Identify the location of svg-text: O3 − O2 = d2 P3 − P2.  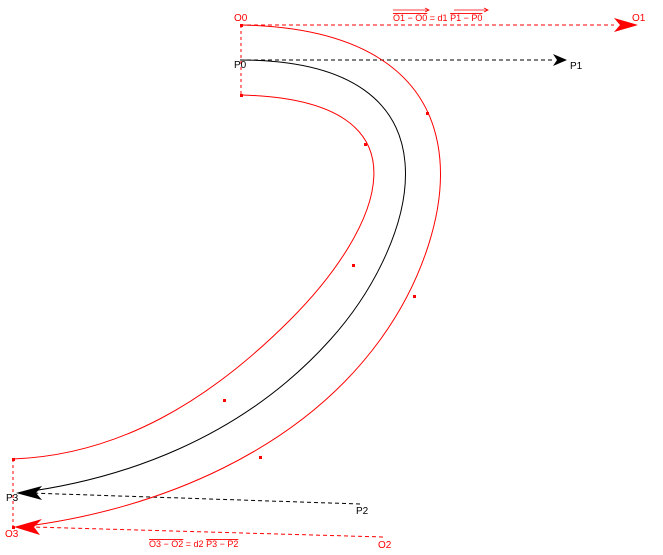
(193, 544).